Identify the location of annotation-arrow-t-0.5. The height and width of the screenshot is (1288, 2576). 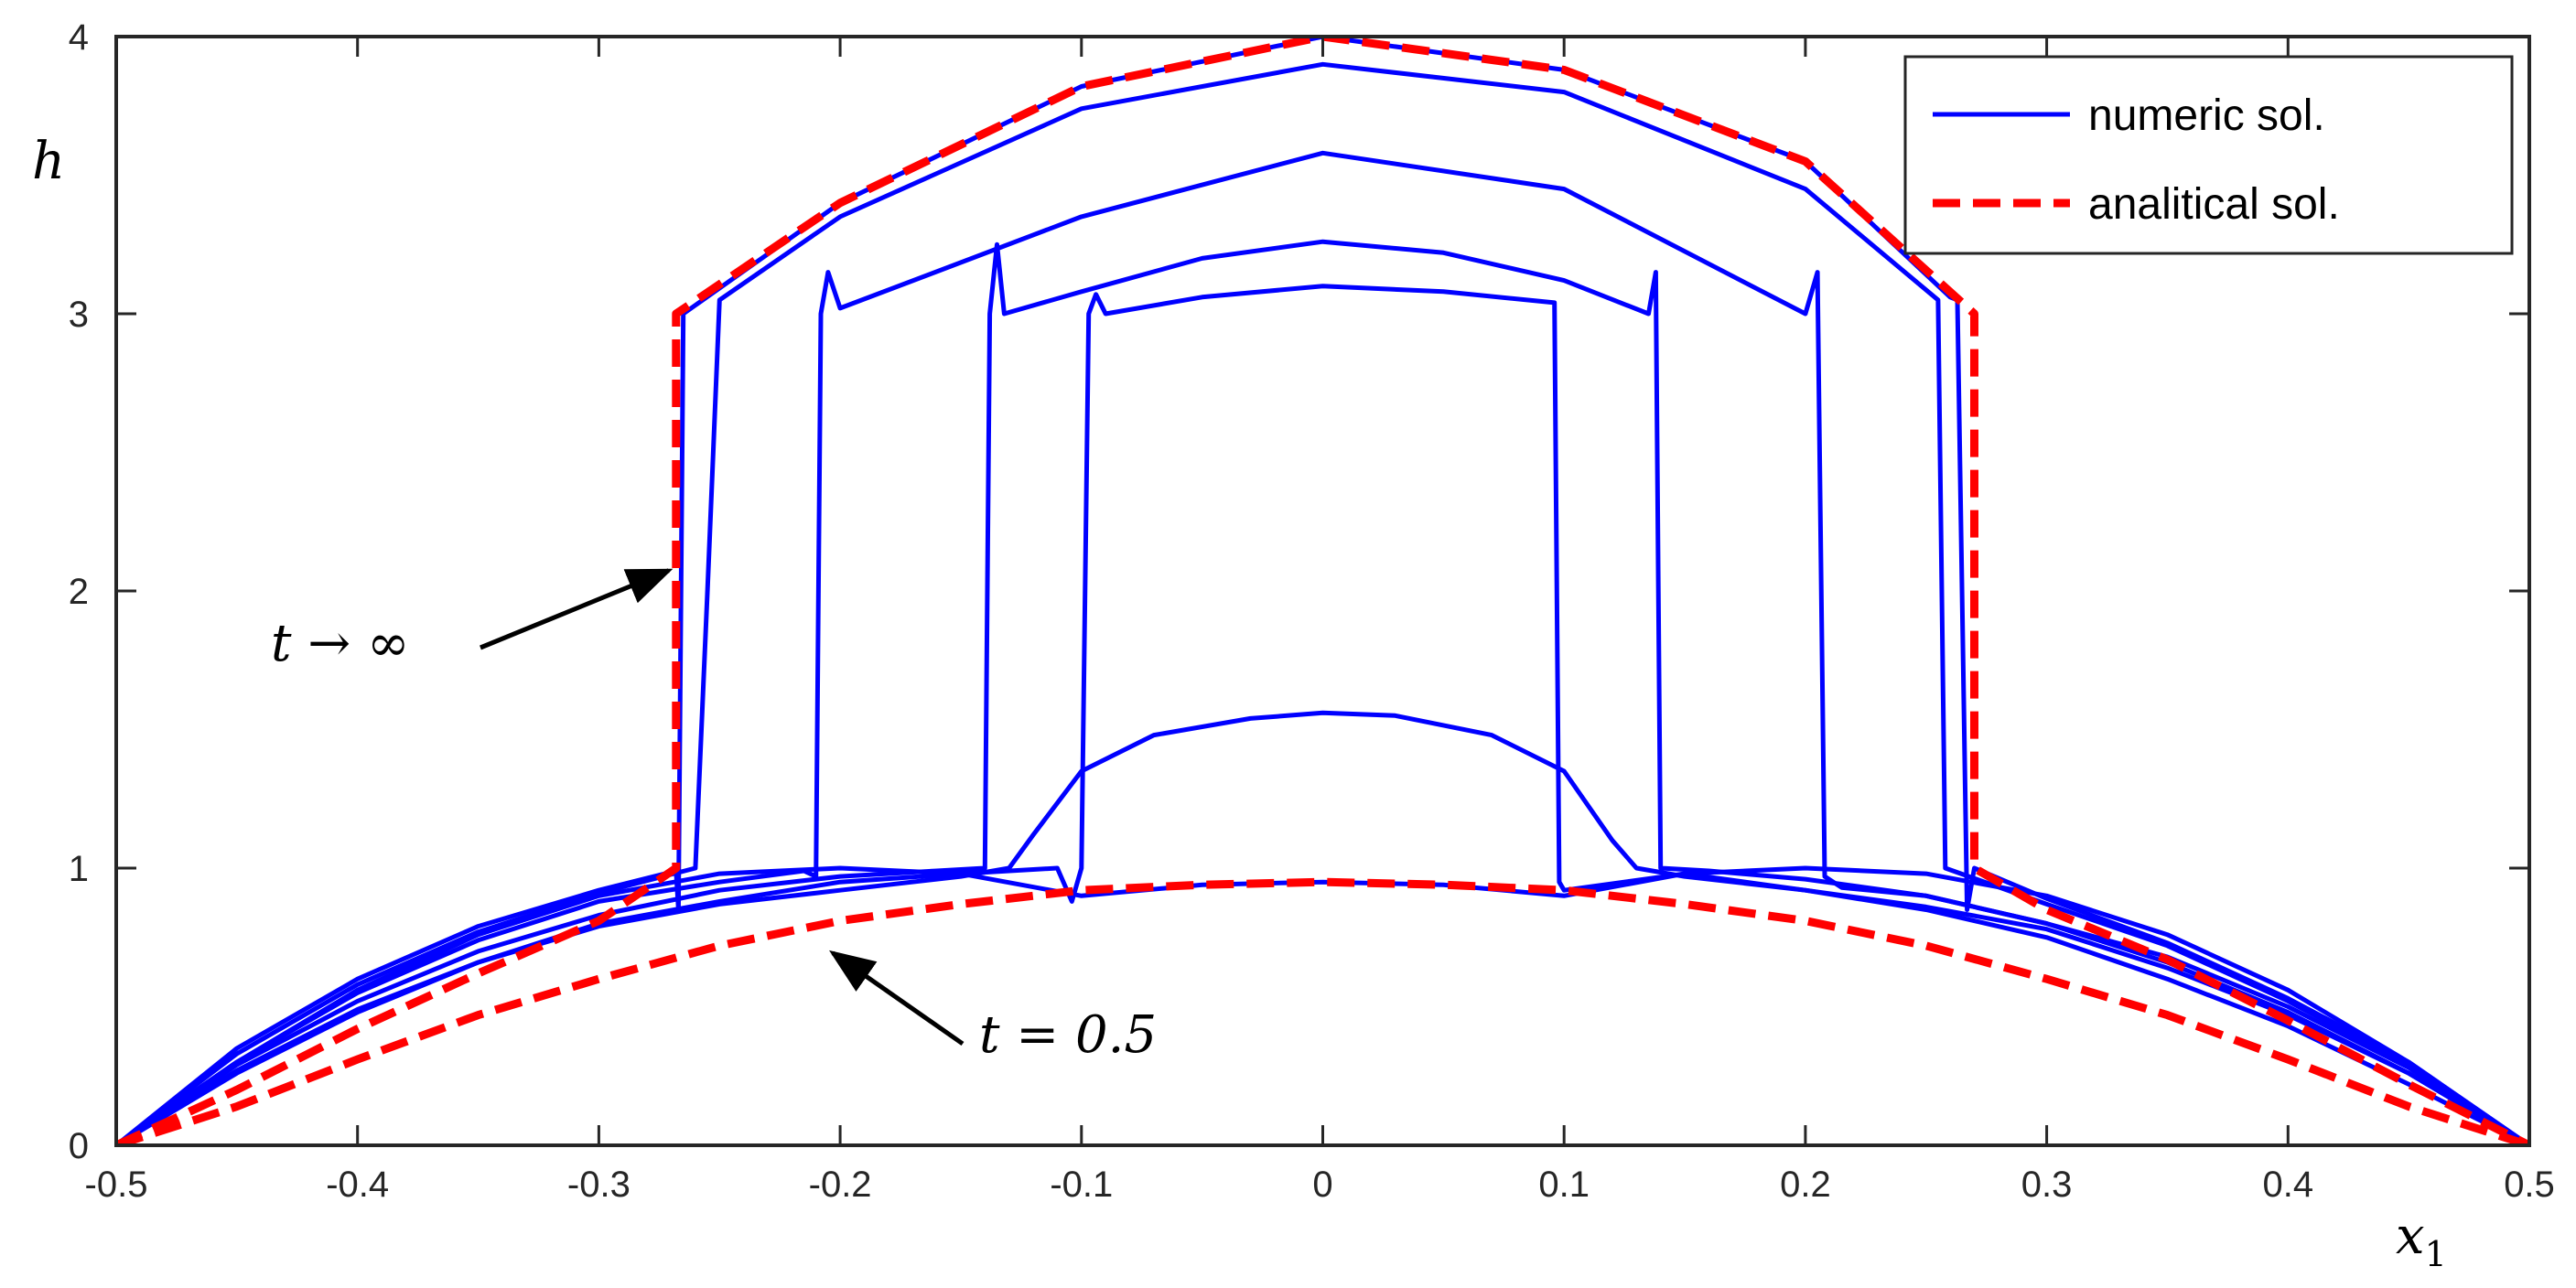
(897, 998).